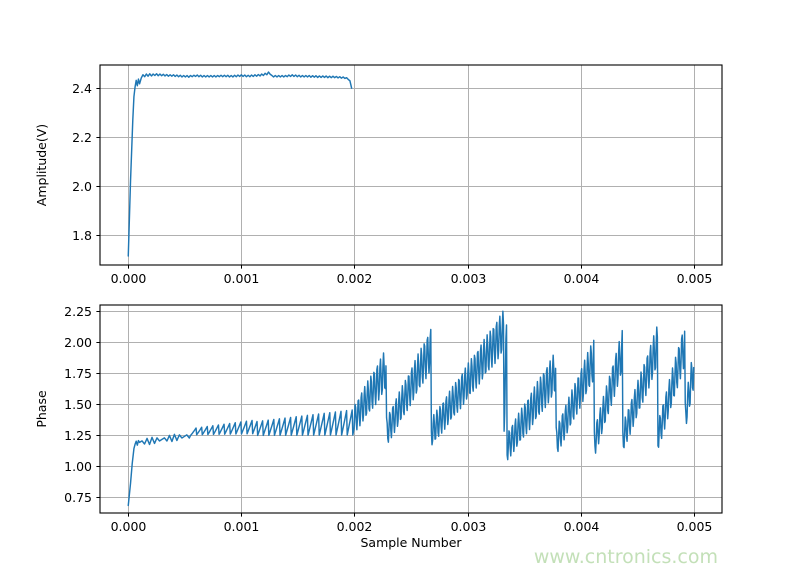 This screenshot has width=800, height=574. I want to click on amplitude-y-tick-labels: 1.8 2.0 2.2 2.4, so click(82, 162).